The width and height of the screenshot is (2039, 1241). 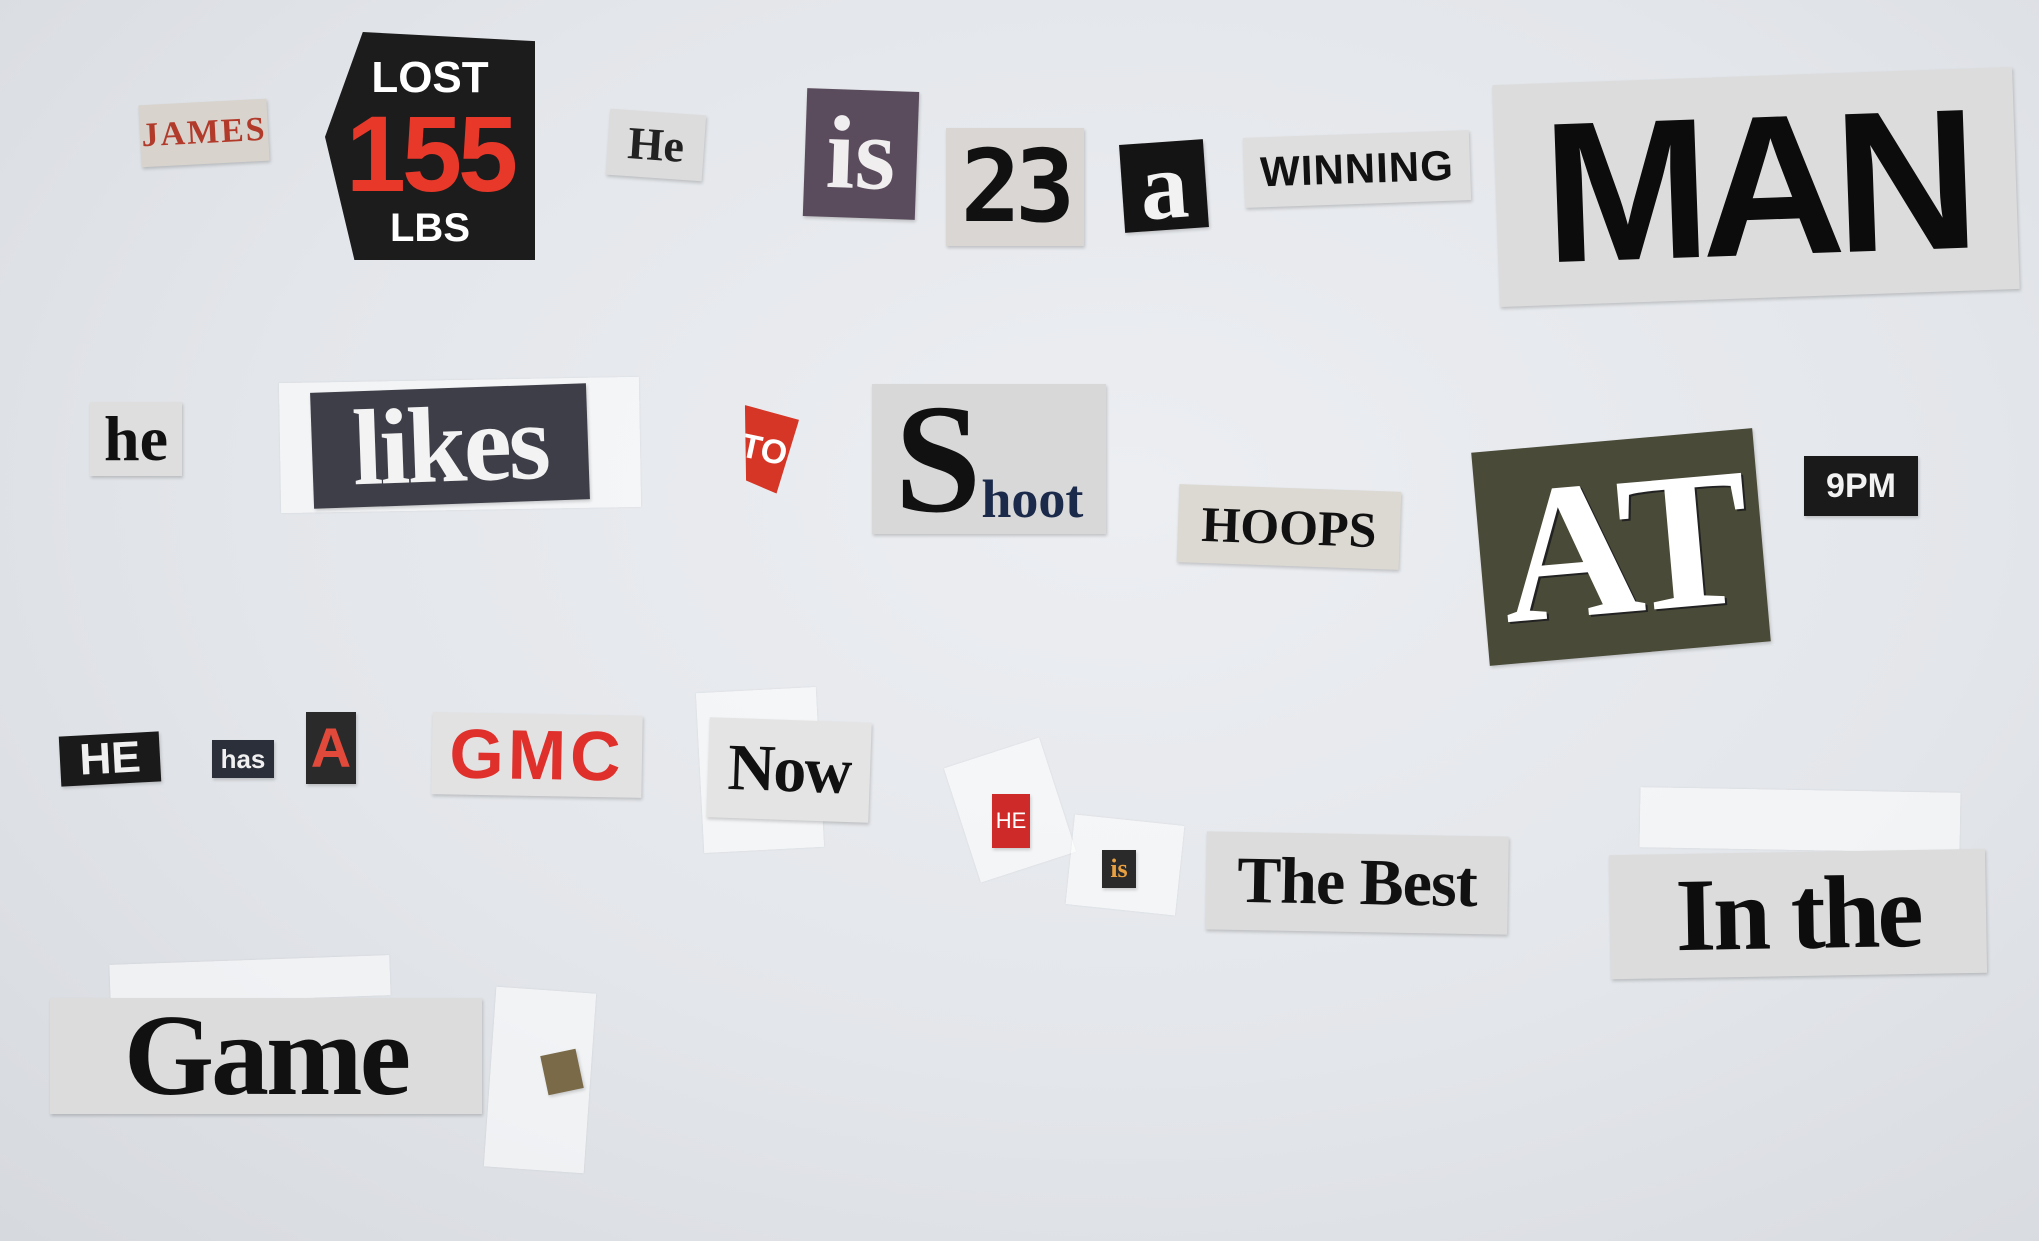 I want to click on clipping-game: Game, so click(x=266, y=1056).